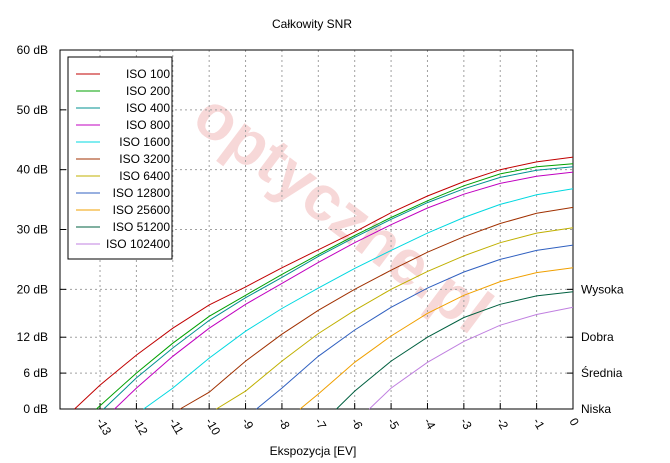 The image size is (670, 463). Describe the element at coordinates (103, 427) in the screenshot. I see `x-tick-label: -13` at that location.